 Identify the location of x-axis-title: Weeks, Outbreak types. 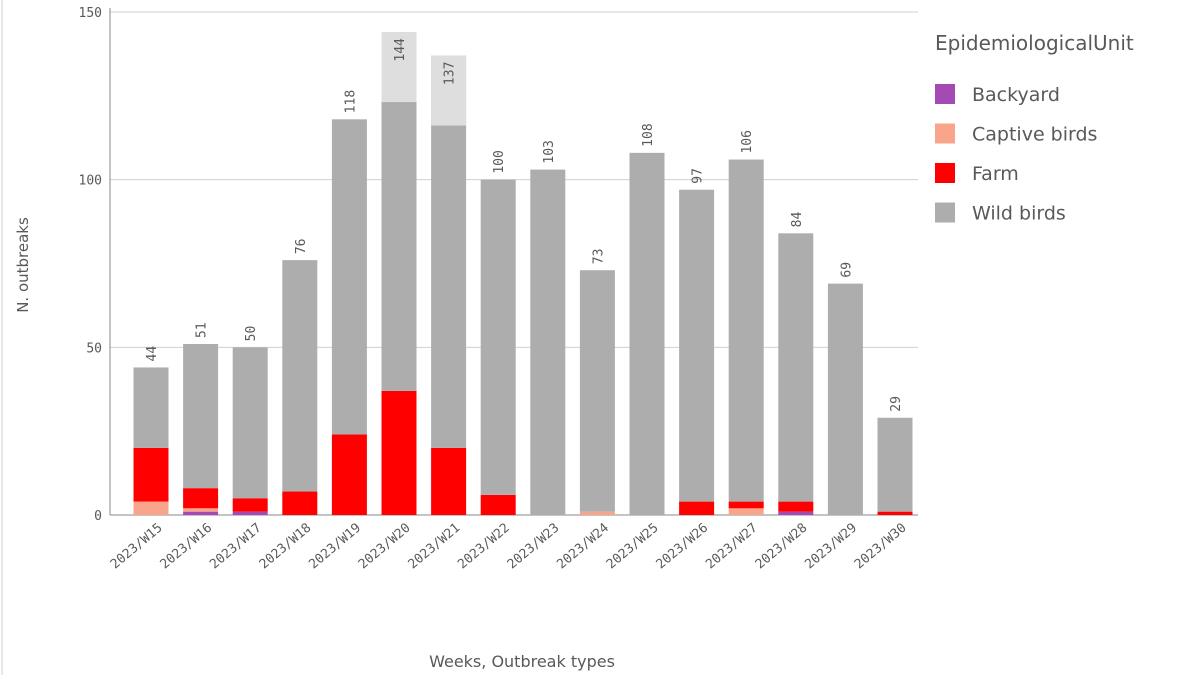
(522, 661).